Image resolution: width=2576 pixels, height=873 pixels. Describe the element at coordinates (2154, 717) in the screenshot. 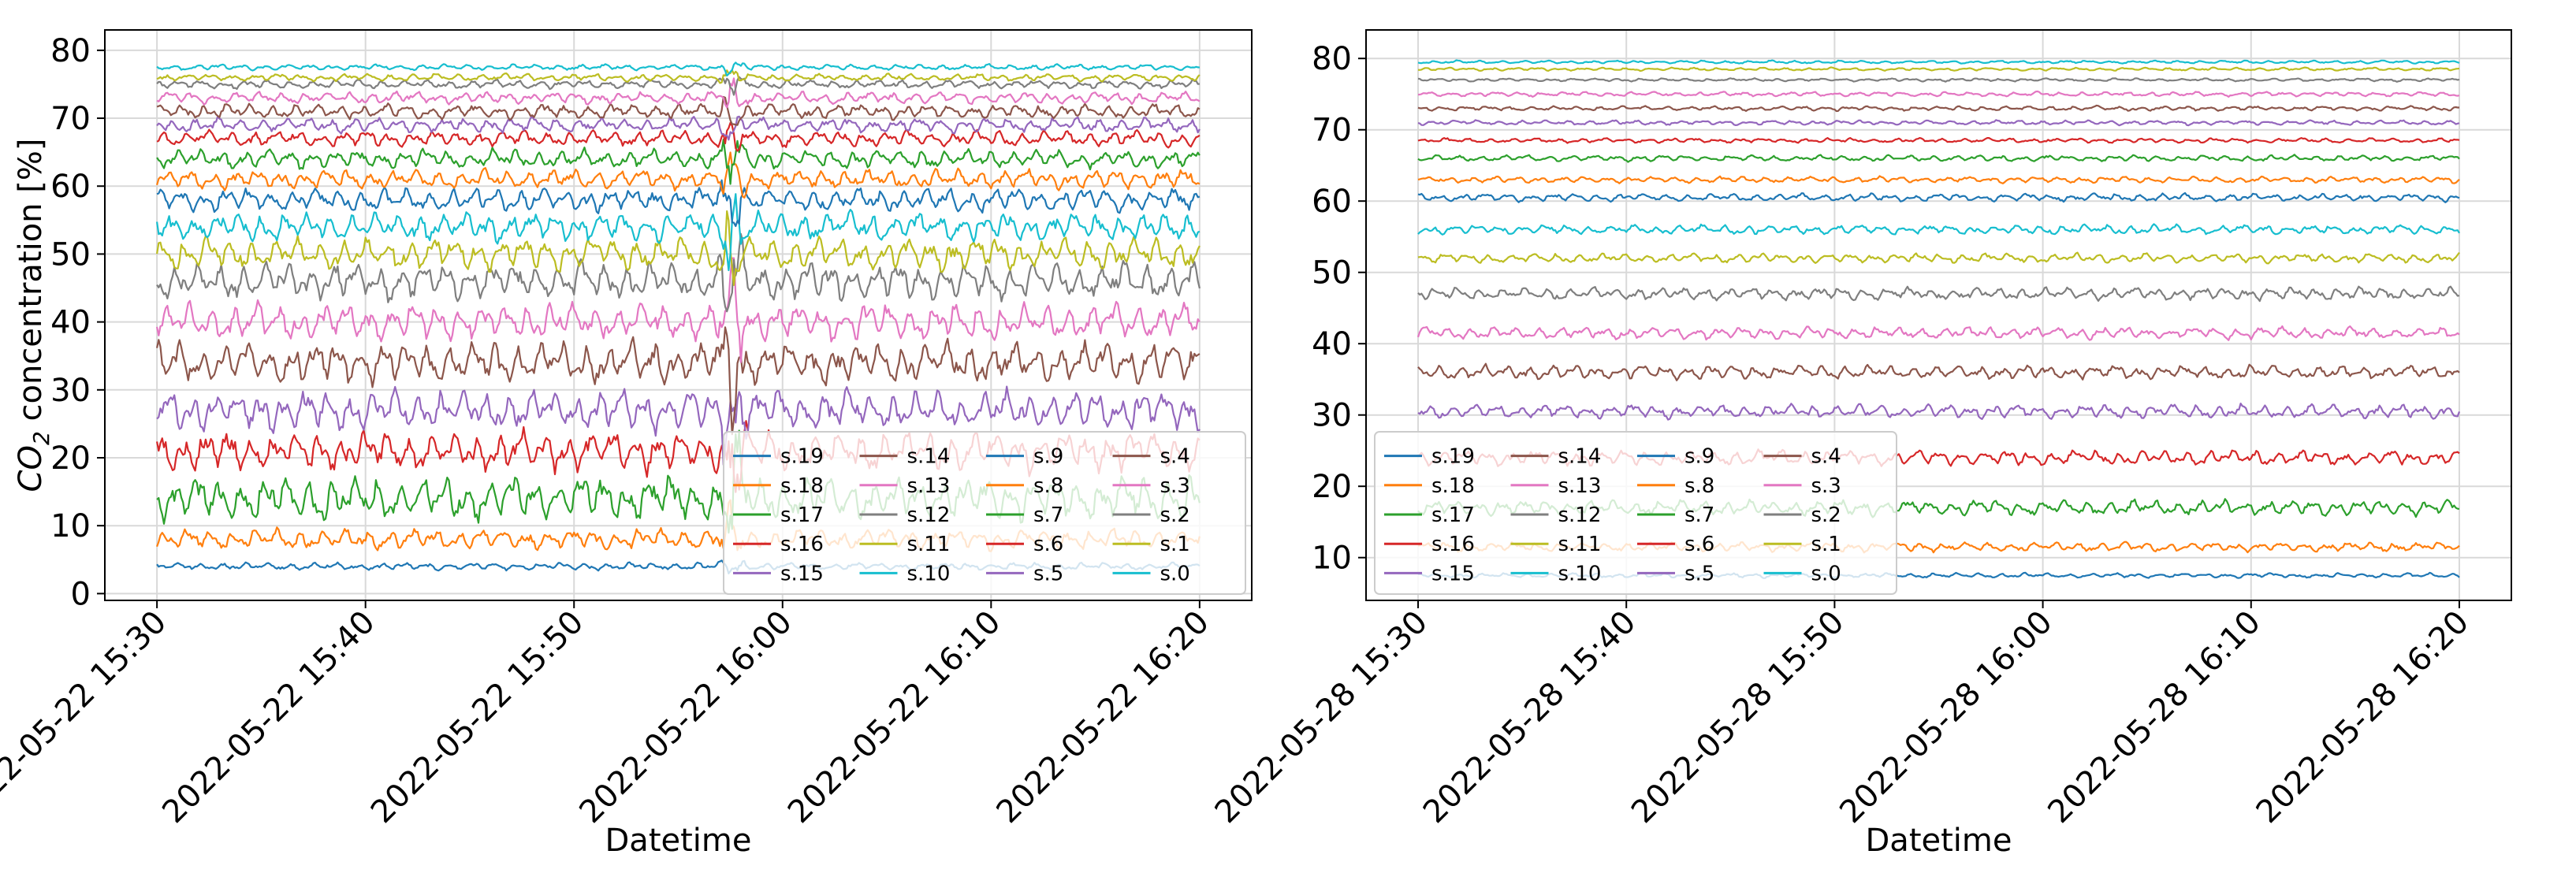

I see `x-tick-label: 2022-05-28 16:10` at that location.